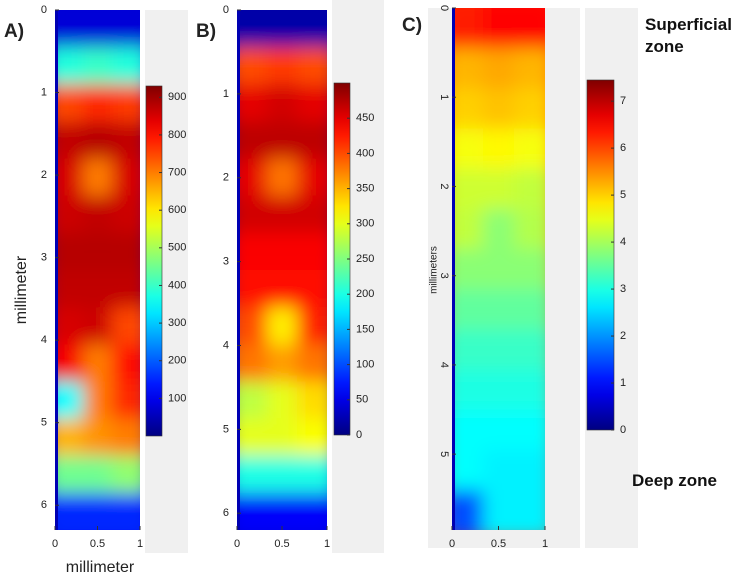 This screenshot has height=577, width=746. I want to click on colorbar-tick-label: 7, so click(623, 101).